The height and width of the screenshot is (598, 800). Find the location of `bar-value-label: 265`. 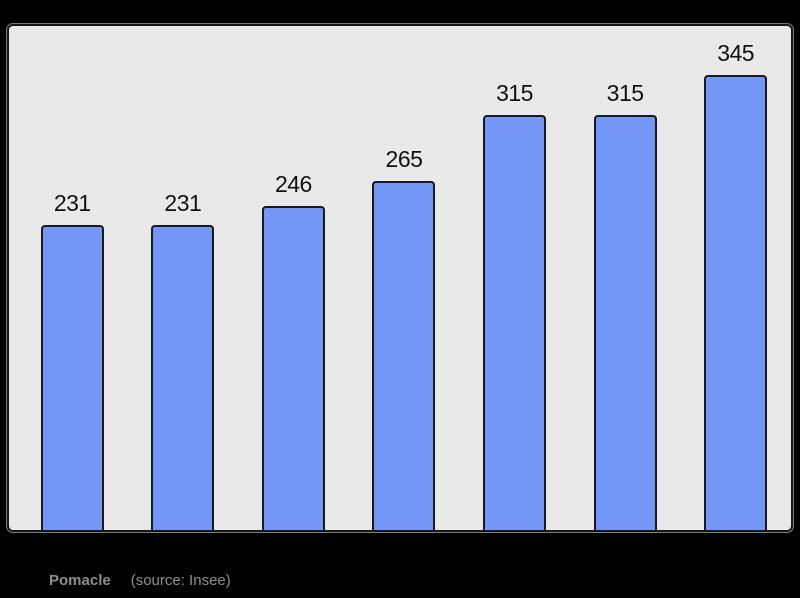

bar-value-label: 265 is located at coordinates (404, 159).